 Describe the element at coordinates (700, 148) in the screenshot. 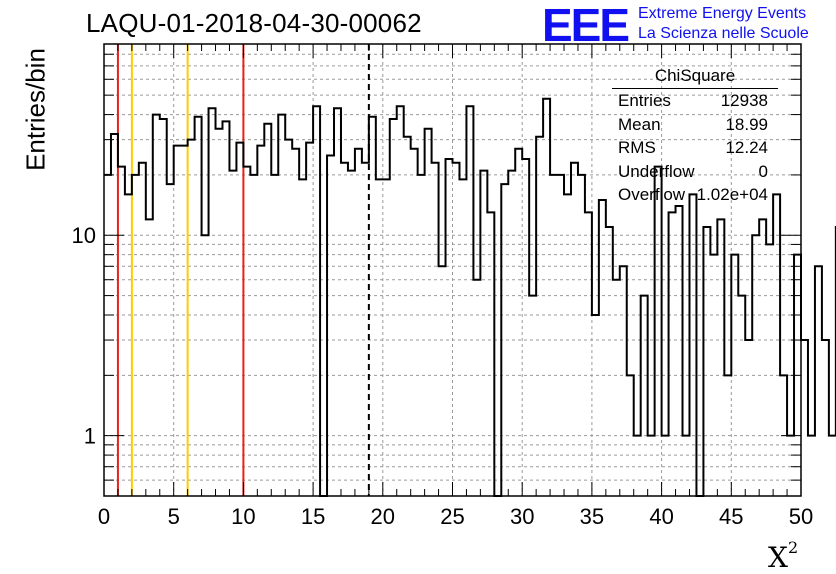

I see `stats-row: RMS 12.24` at that location.